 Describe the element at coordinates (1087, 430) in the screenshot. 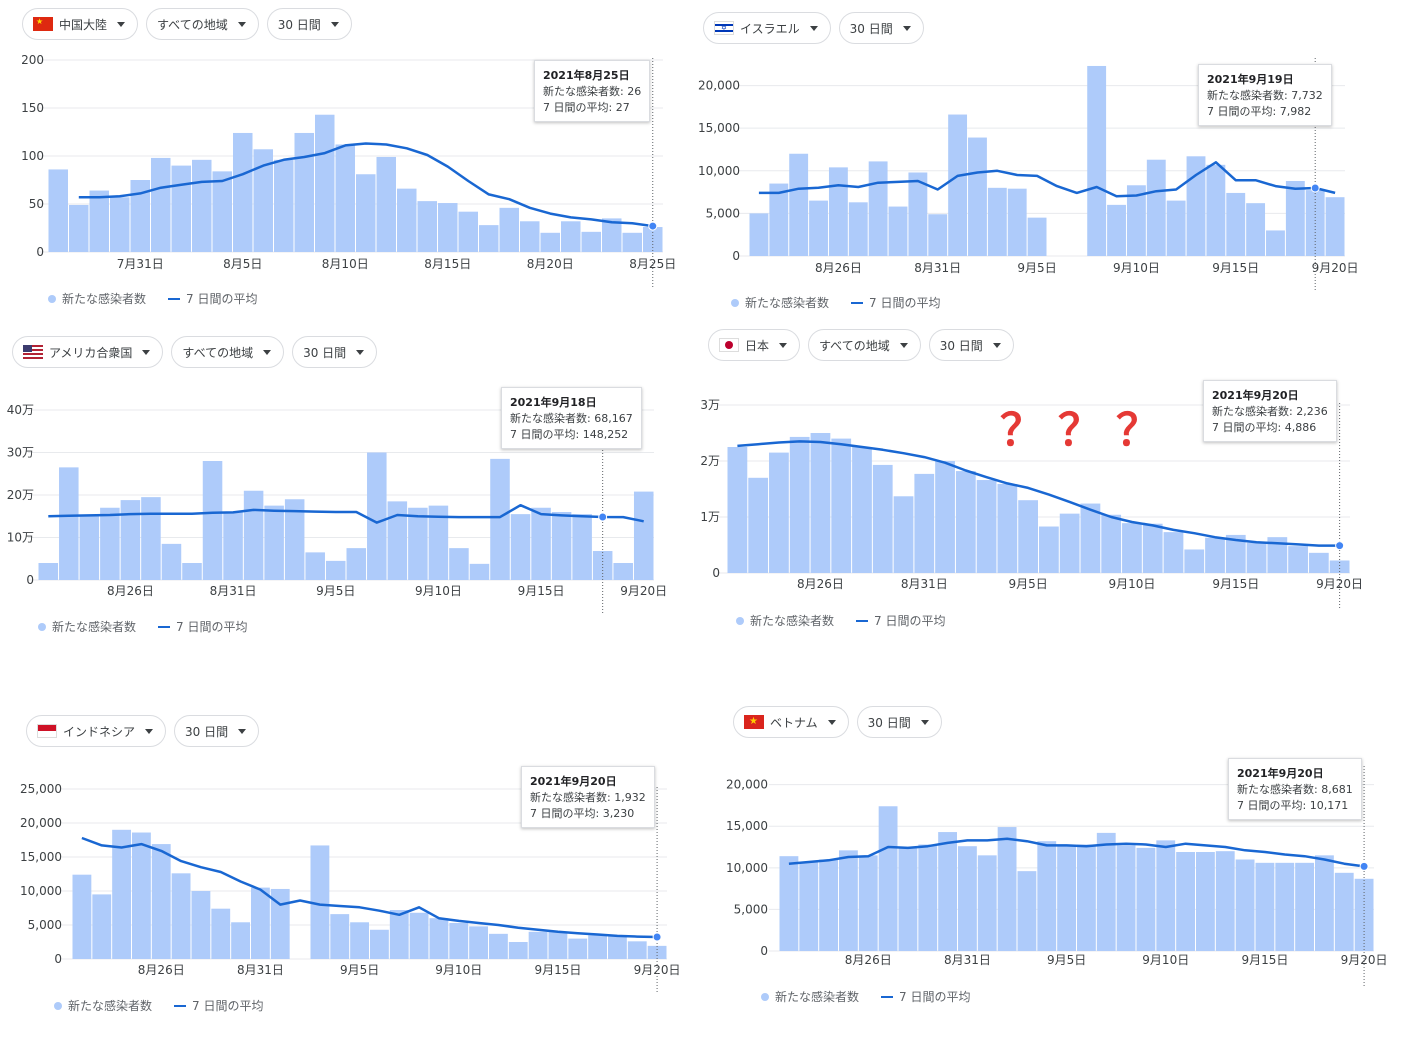

I see `question-marks: ？？？` at that location.